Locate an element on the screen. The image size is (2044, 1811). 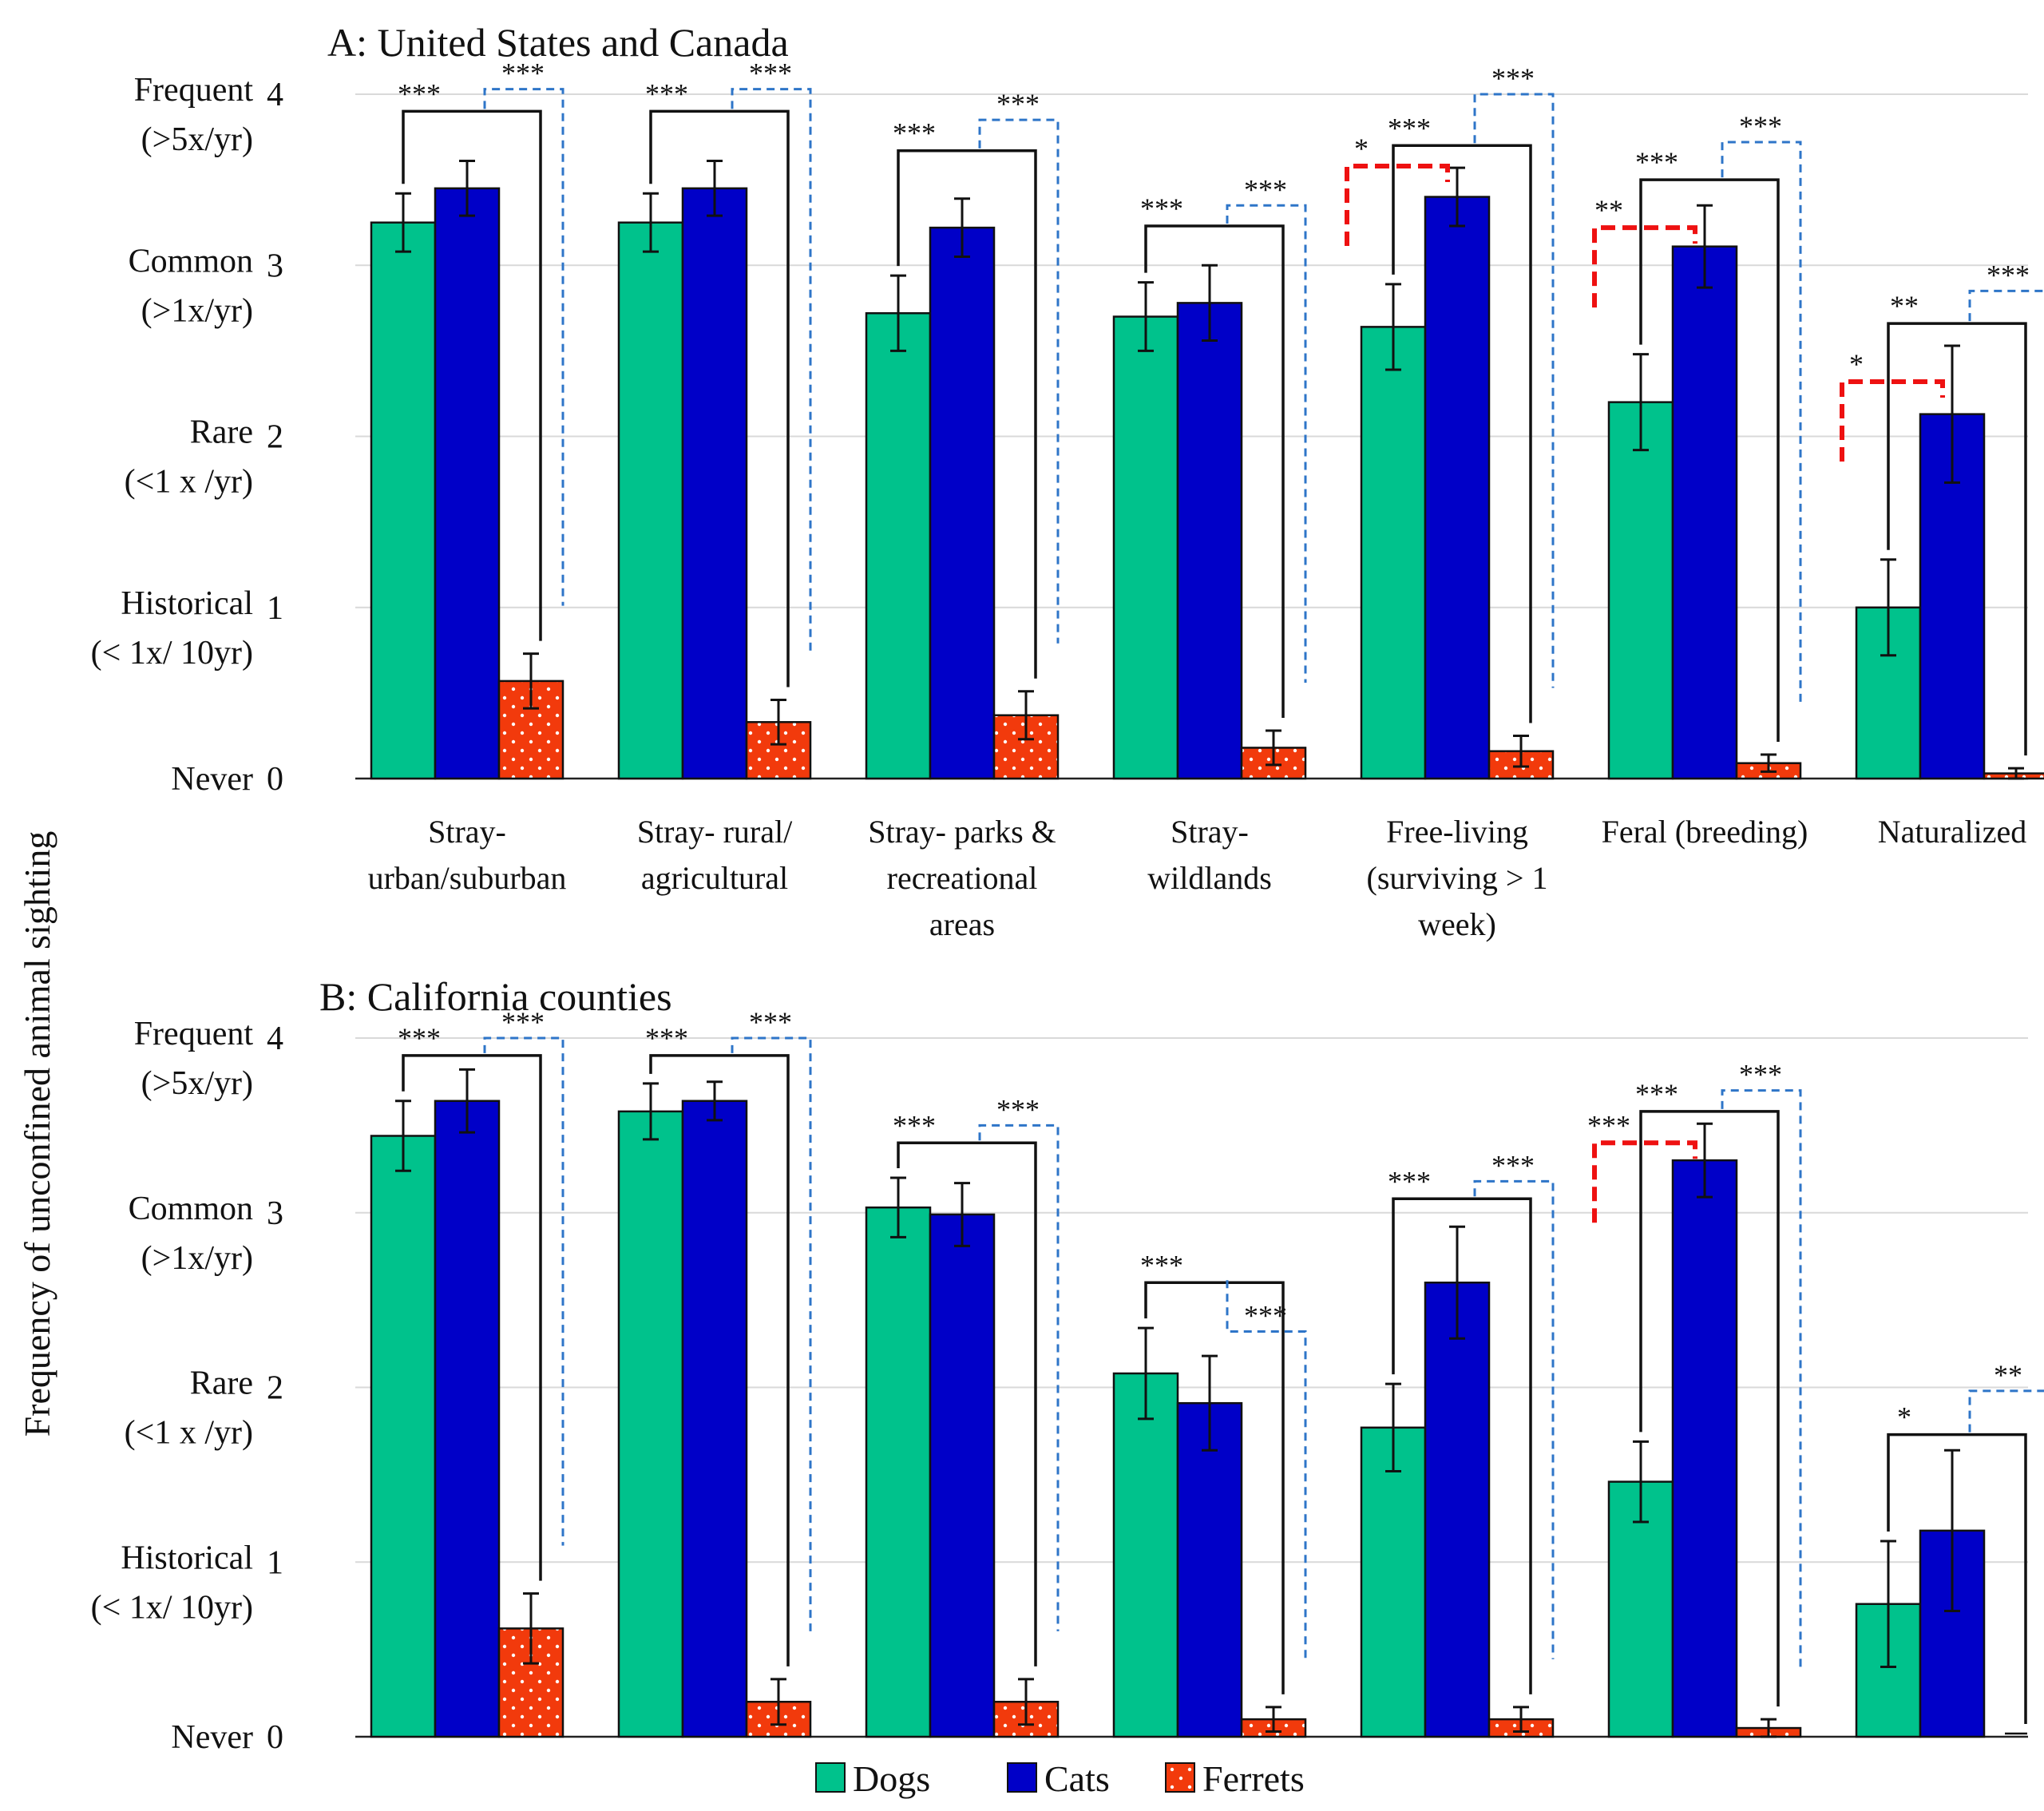
category-label-line: Stray- is located at coordinates (467, 832).